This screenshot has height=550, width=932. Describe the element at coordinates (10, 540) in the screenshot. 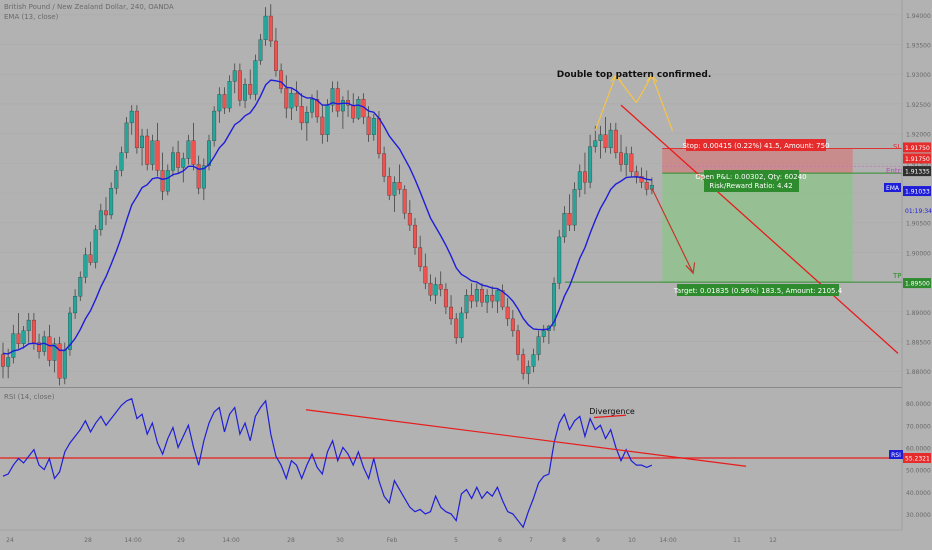

I see `time-tick-label: 24` at that location.